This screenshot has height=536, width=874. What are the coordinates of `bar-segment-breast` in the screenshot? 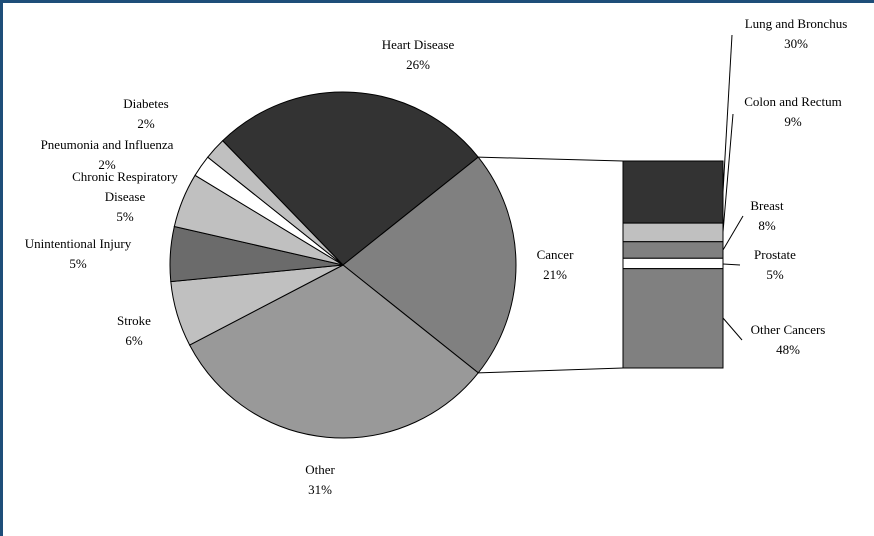 It's located at (673, 250).